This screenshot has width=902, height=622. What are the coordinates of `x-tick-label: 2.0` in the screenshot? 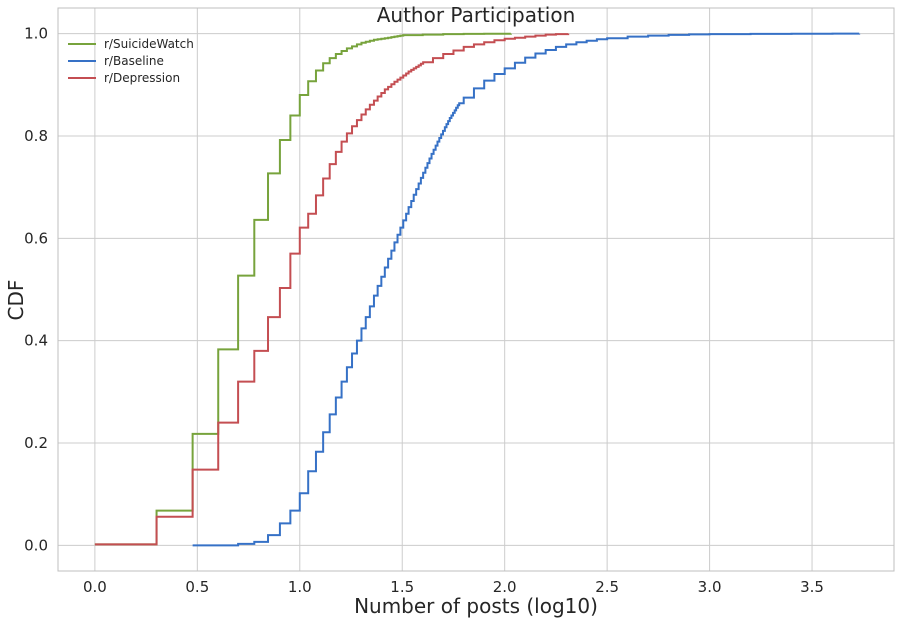 It's located at (505, 587).